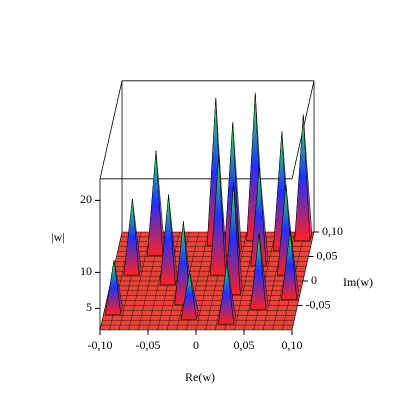 This screenshot has width=400, height=400. What do you see at coordinates (292, 345) in the screenshot?
I see `x-tick-label: 0,10` at bounding box center [292, 345].